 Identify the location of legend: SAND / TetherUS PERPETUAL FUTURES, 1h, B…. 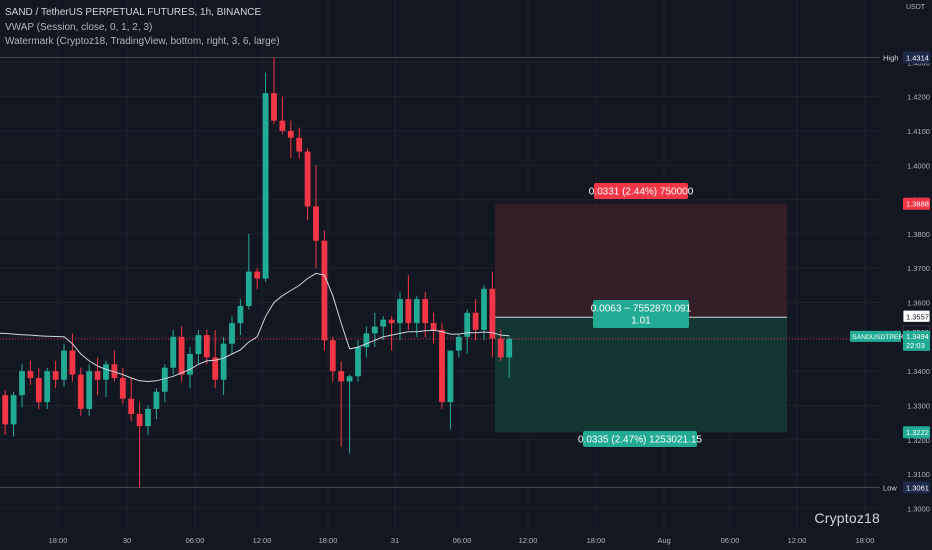
(142, 28).